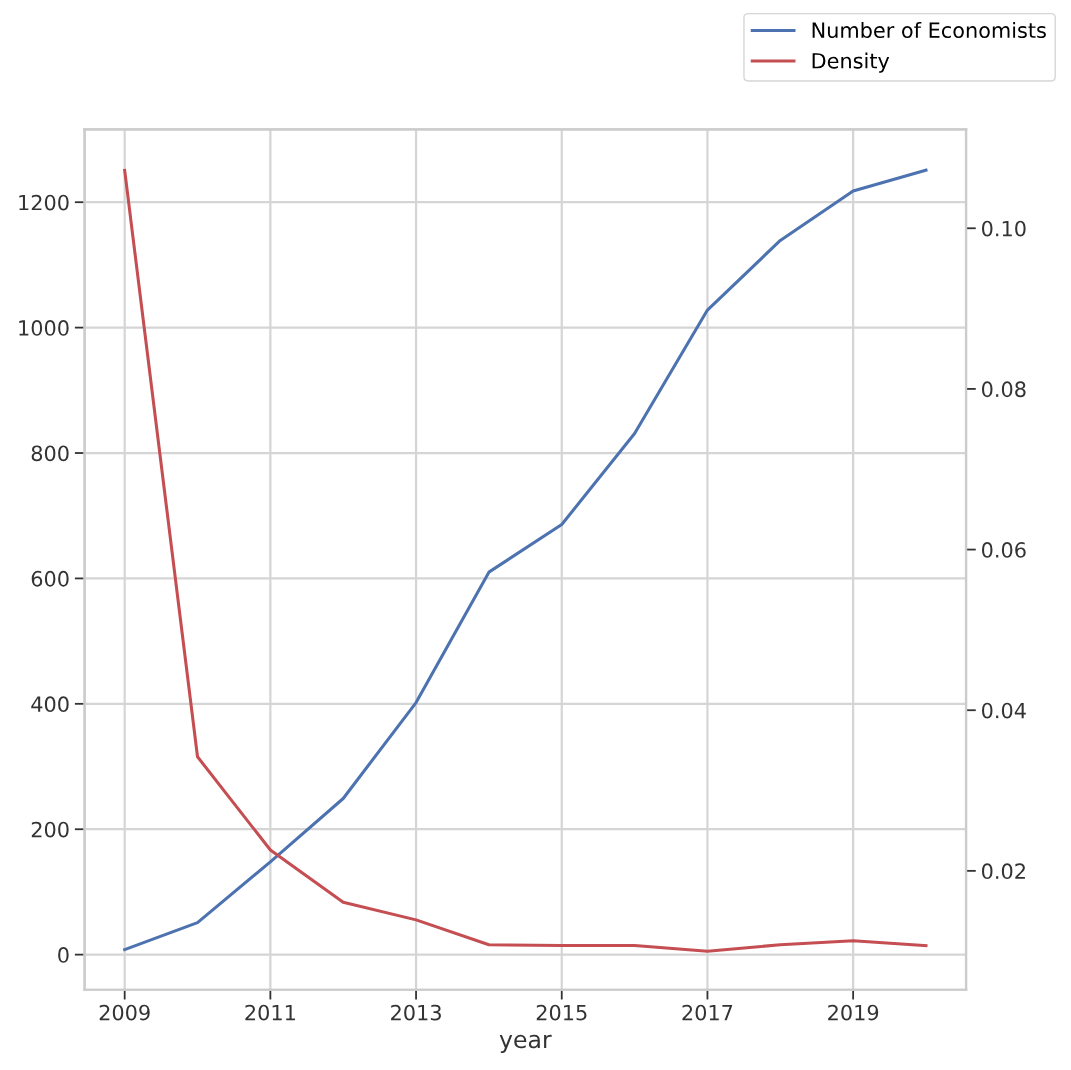 The image size is (1071, 1070). Describe the element at coordinates (853, 1012) in the screenshot. I see `x-tick-label: 2019` at that location.